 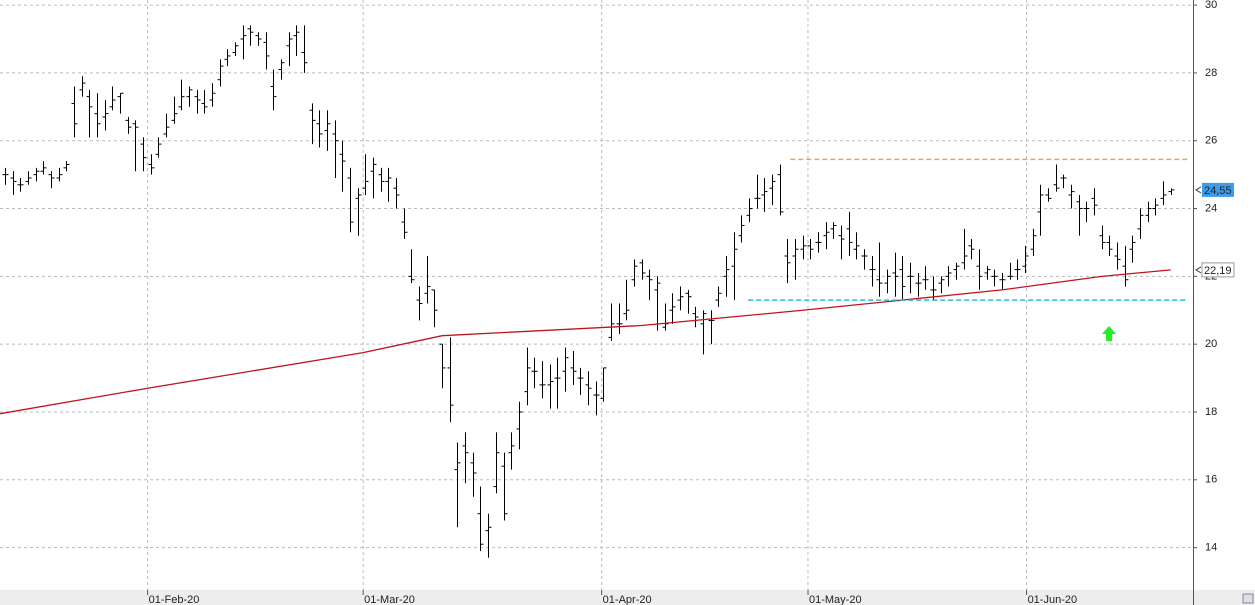 What do you see at coordinates (1211, 480) in the screenshot?
I see `y-tick-label: 16` at bounding box center [1211, 480].